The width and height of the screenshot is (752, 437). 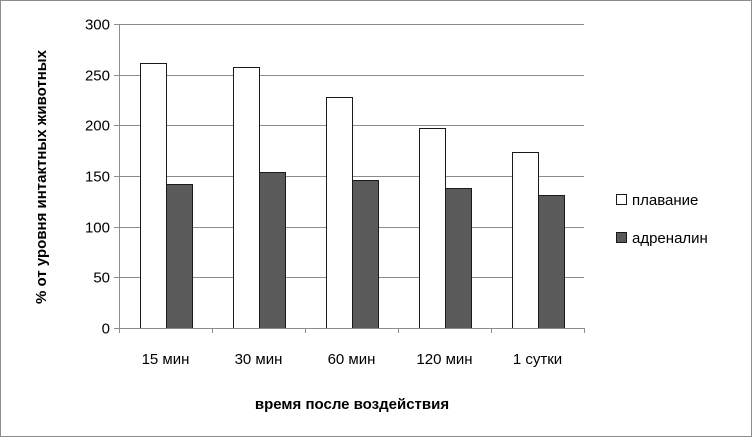 I want to click on legend-label: плавание, so click(x=665, y=200).